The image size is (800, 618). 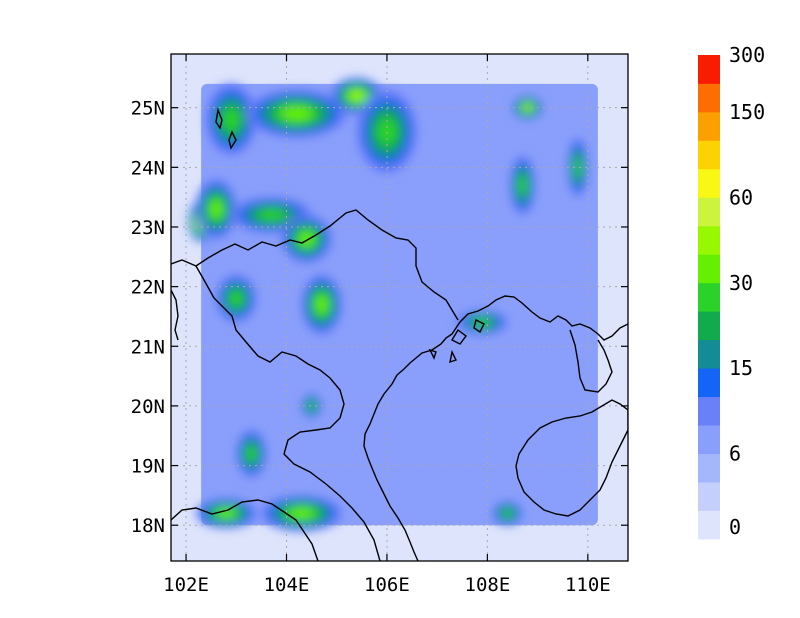 What do you see at coordinates (747, 112) in the screenshot?
I see `colorbar-label-150: 150` at bounding box center [747, 112].